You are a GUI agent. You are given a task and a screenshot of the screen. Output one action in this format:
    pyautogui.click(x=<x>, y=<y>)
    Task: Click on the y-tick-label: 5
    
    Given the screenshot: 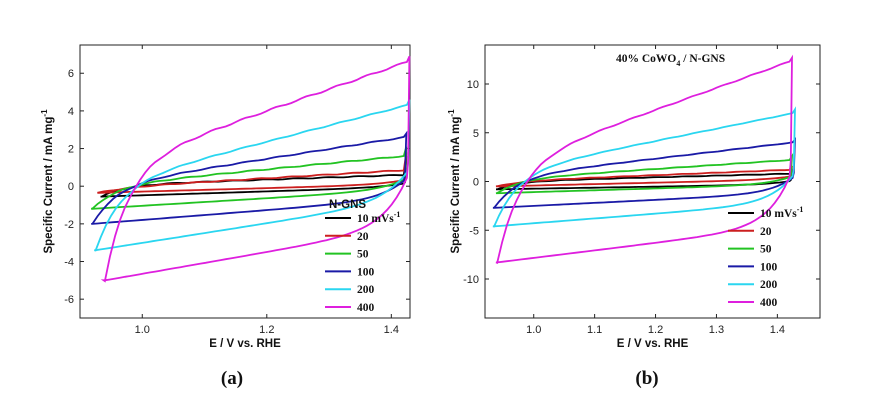 What is the action you would take?
    pyautogui.click(x=476, y=134)
    